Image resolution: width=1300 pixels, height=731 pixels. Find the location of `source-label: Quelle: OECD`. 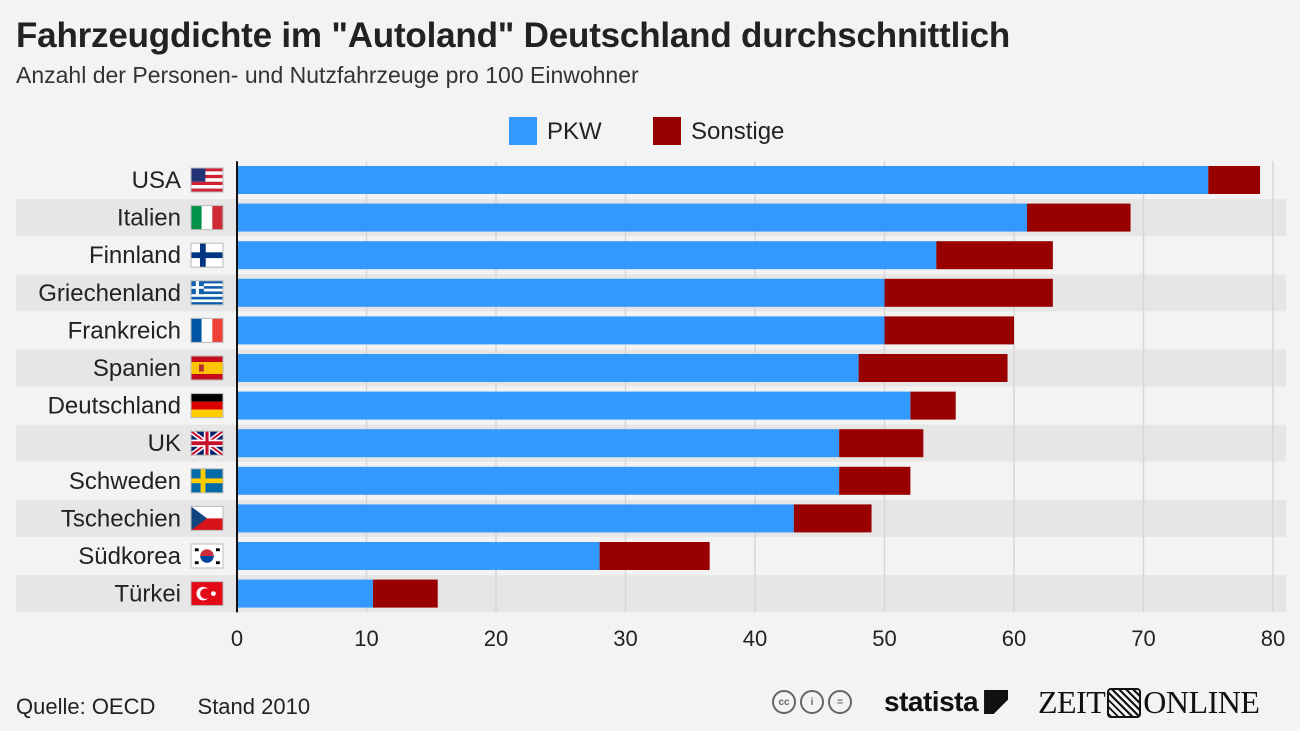

source-label: Quelle: OECD is located at coordinates (86, 706).